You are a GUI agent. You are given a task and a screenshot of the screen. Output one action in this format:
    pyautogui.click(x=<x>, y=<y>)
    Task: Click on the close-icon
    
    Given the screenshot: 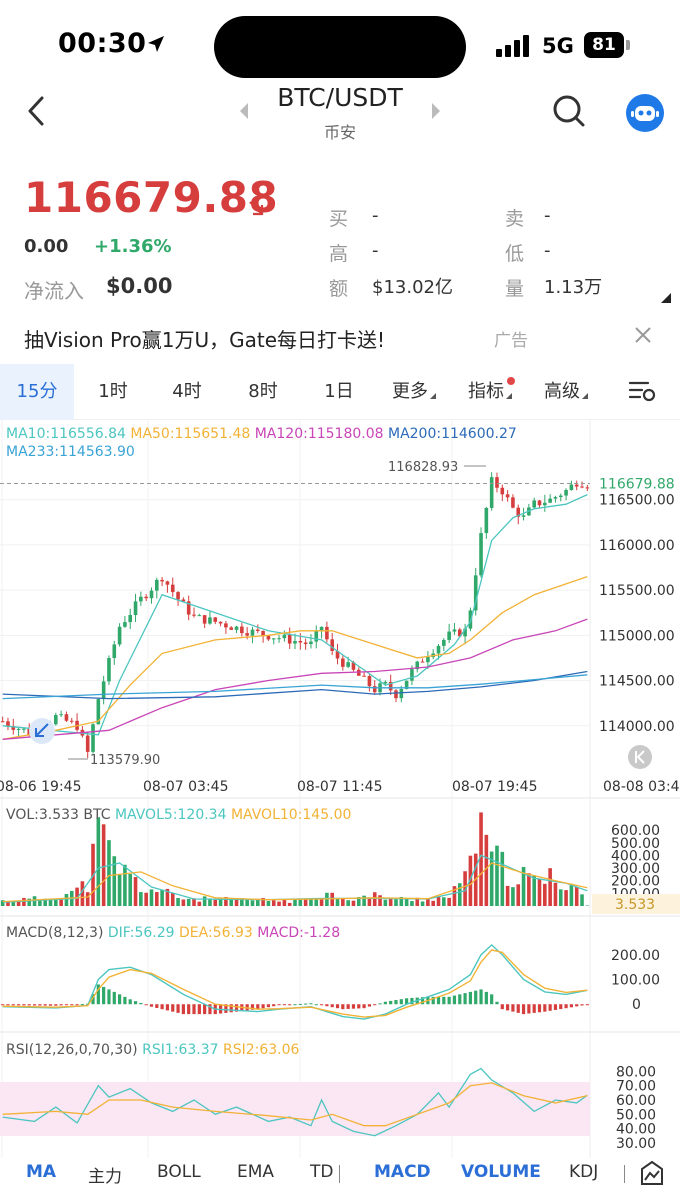 What is the action you would take?
    pyautogui.click(x=643, y=335)
    